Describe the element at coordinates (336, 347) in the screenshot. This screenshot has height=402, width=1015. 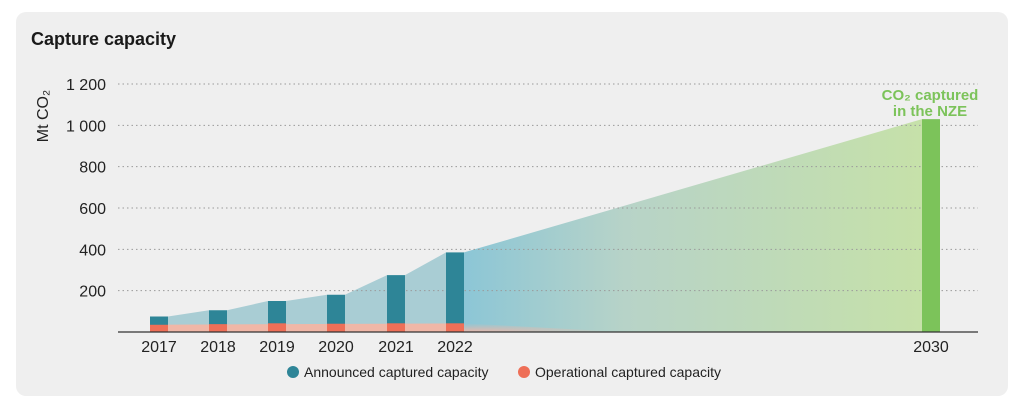
I see `x-tick-label: 2020` at that location.